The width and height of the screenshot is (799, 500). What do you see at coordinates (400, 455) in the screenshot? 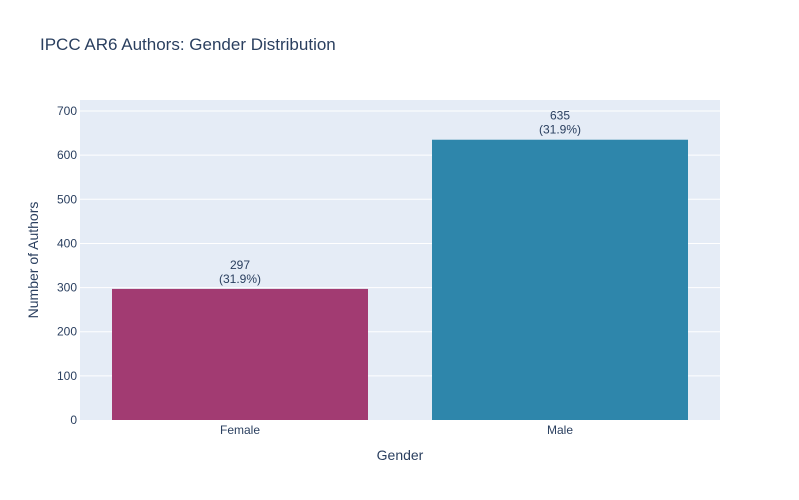
I see `x-axis-title: Gender` at bounding box center [400, 455].